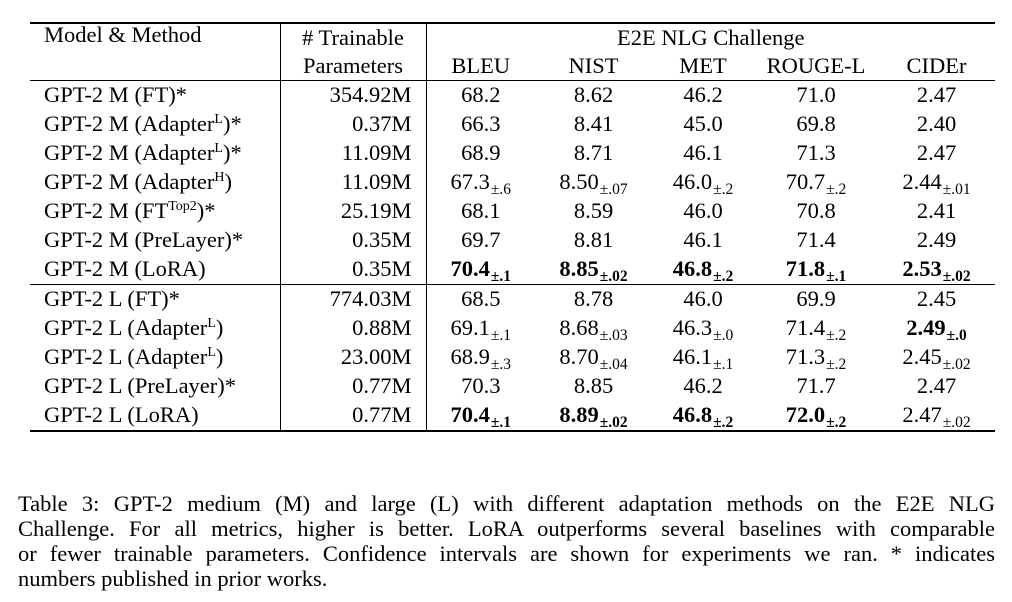 This screenshot has width=1012, height=602. What do you see at coordinates (936, 270) in the screenshot?
I see `metric-cell-cider: 2.53±.02` at bounding box center [936, 270].